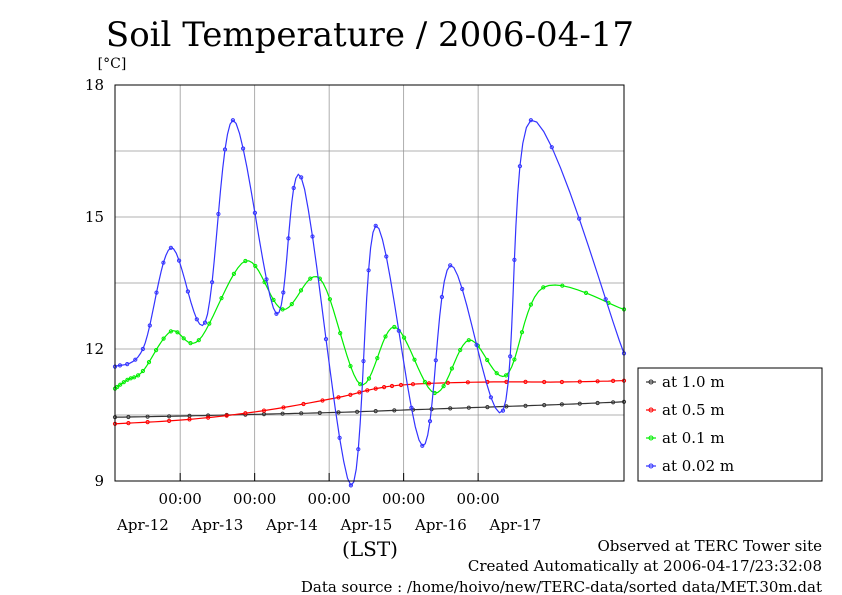 This screenshot has height=595, width=842. Describe the element at coordinates (94, 85) in the screenshot. I see `y-tick-label: 18` at that location.